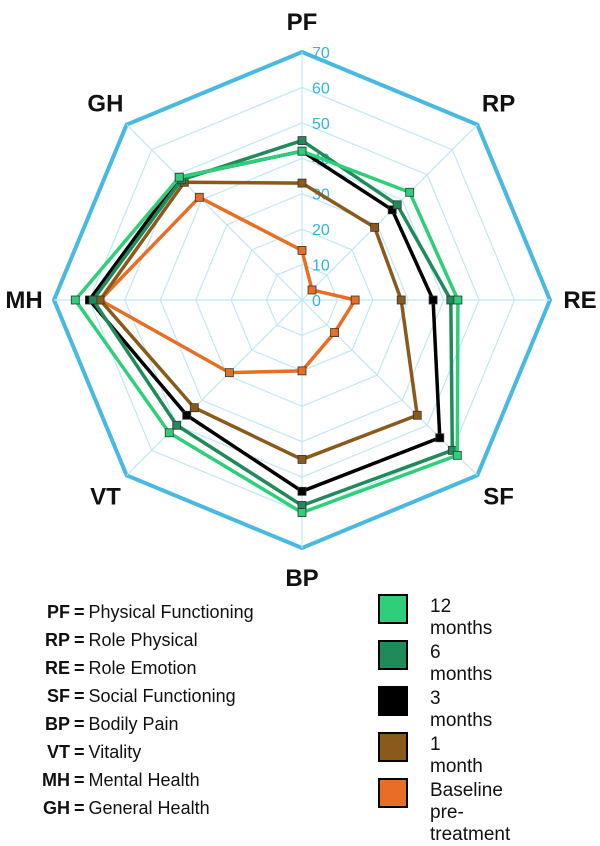 The width and height of the screenshot is (600, 846). What do you see at coordinates (115, 752) in the screenshot?
I see `abbr-label: Vitality` at bounding box center [115, 752].